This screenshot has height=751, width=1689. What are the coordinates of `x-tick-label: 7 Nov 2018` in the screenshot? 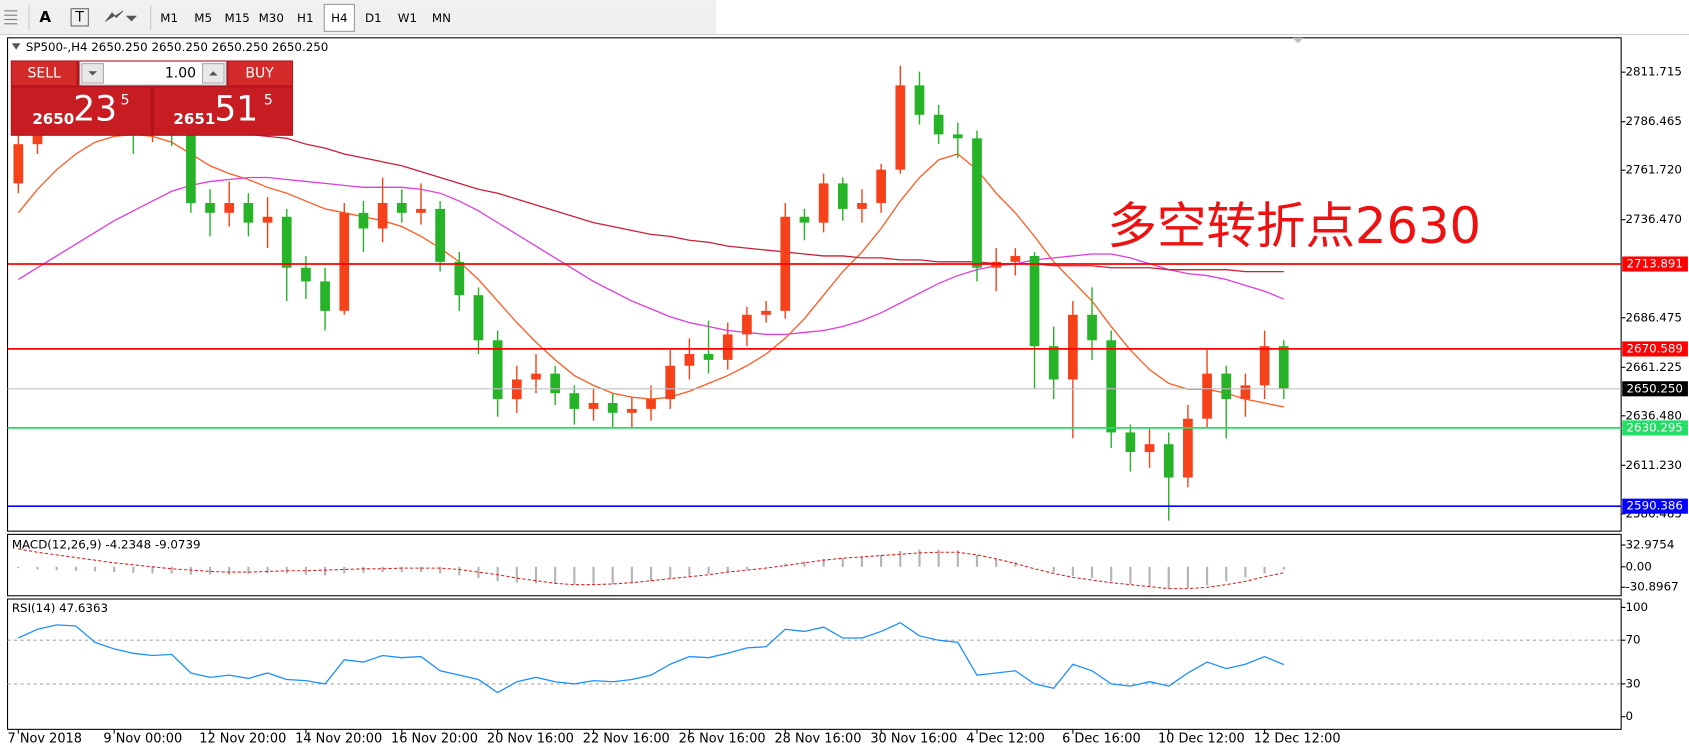 It's located at (45, 739).